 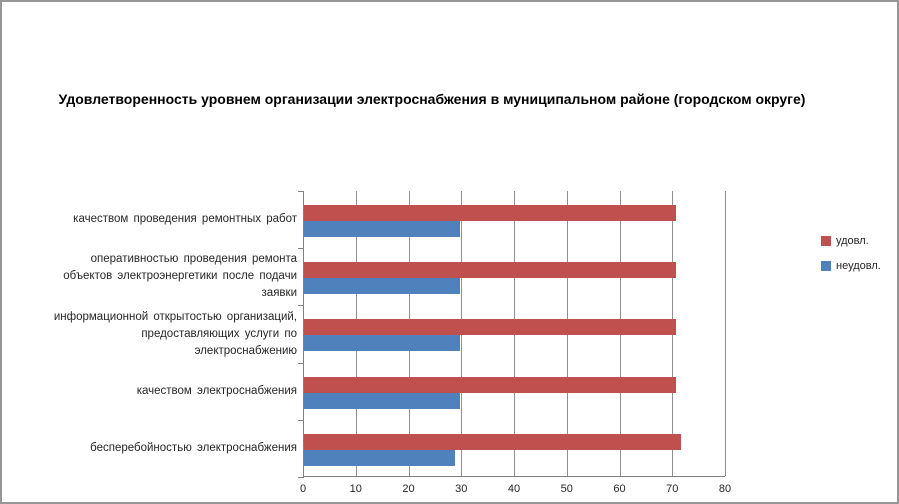 I want to click on legend: удовл. неудовл., so click(x=851, y=253).